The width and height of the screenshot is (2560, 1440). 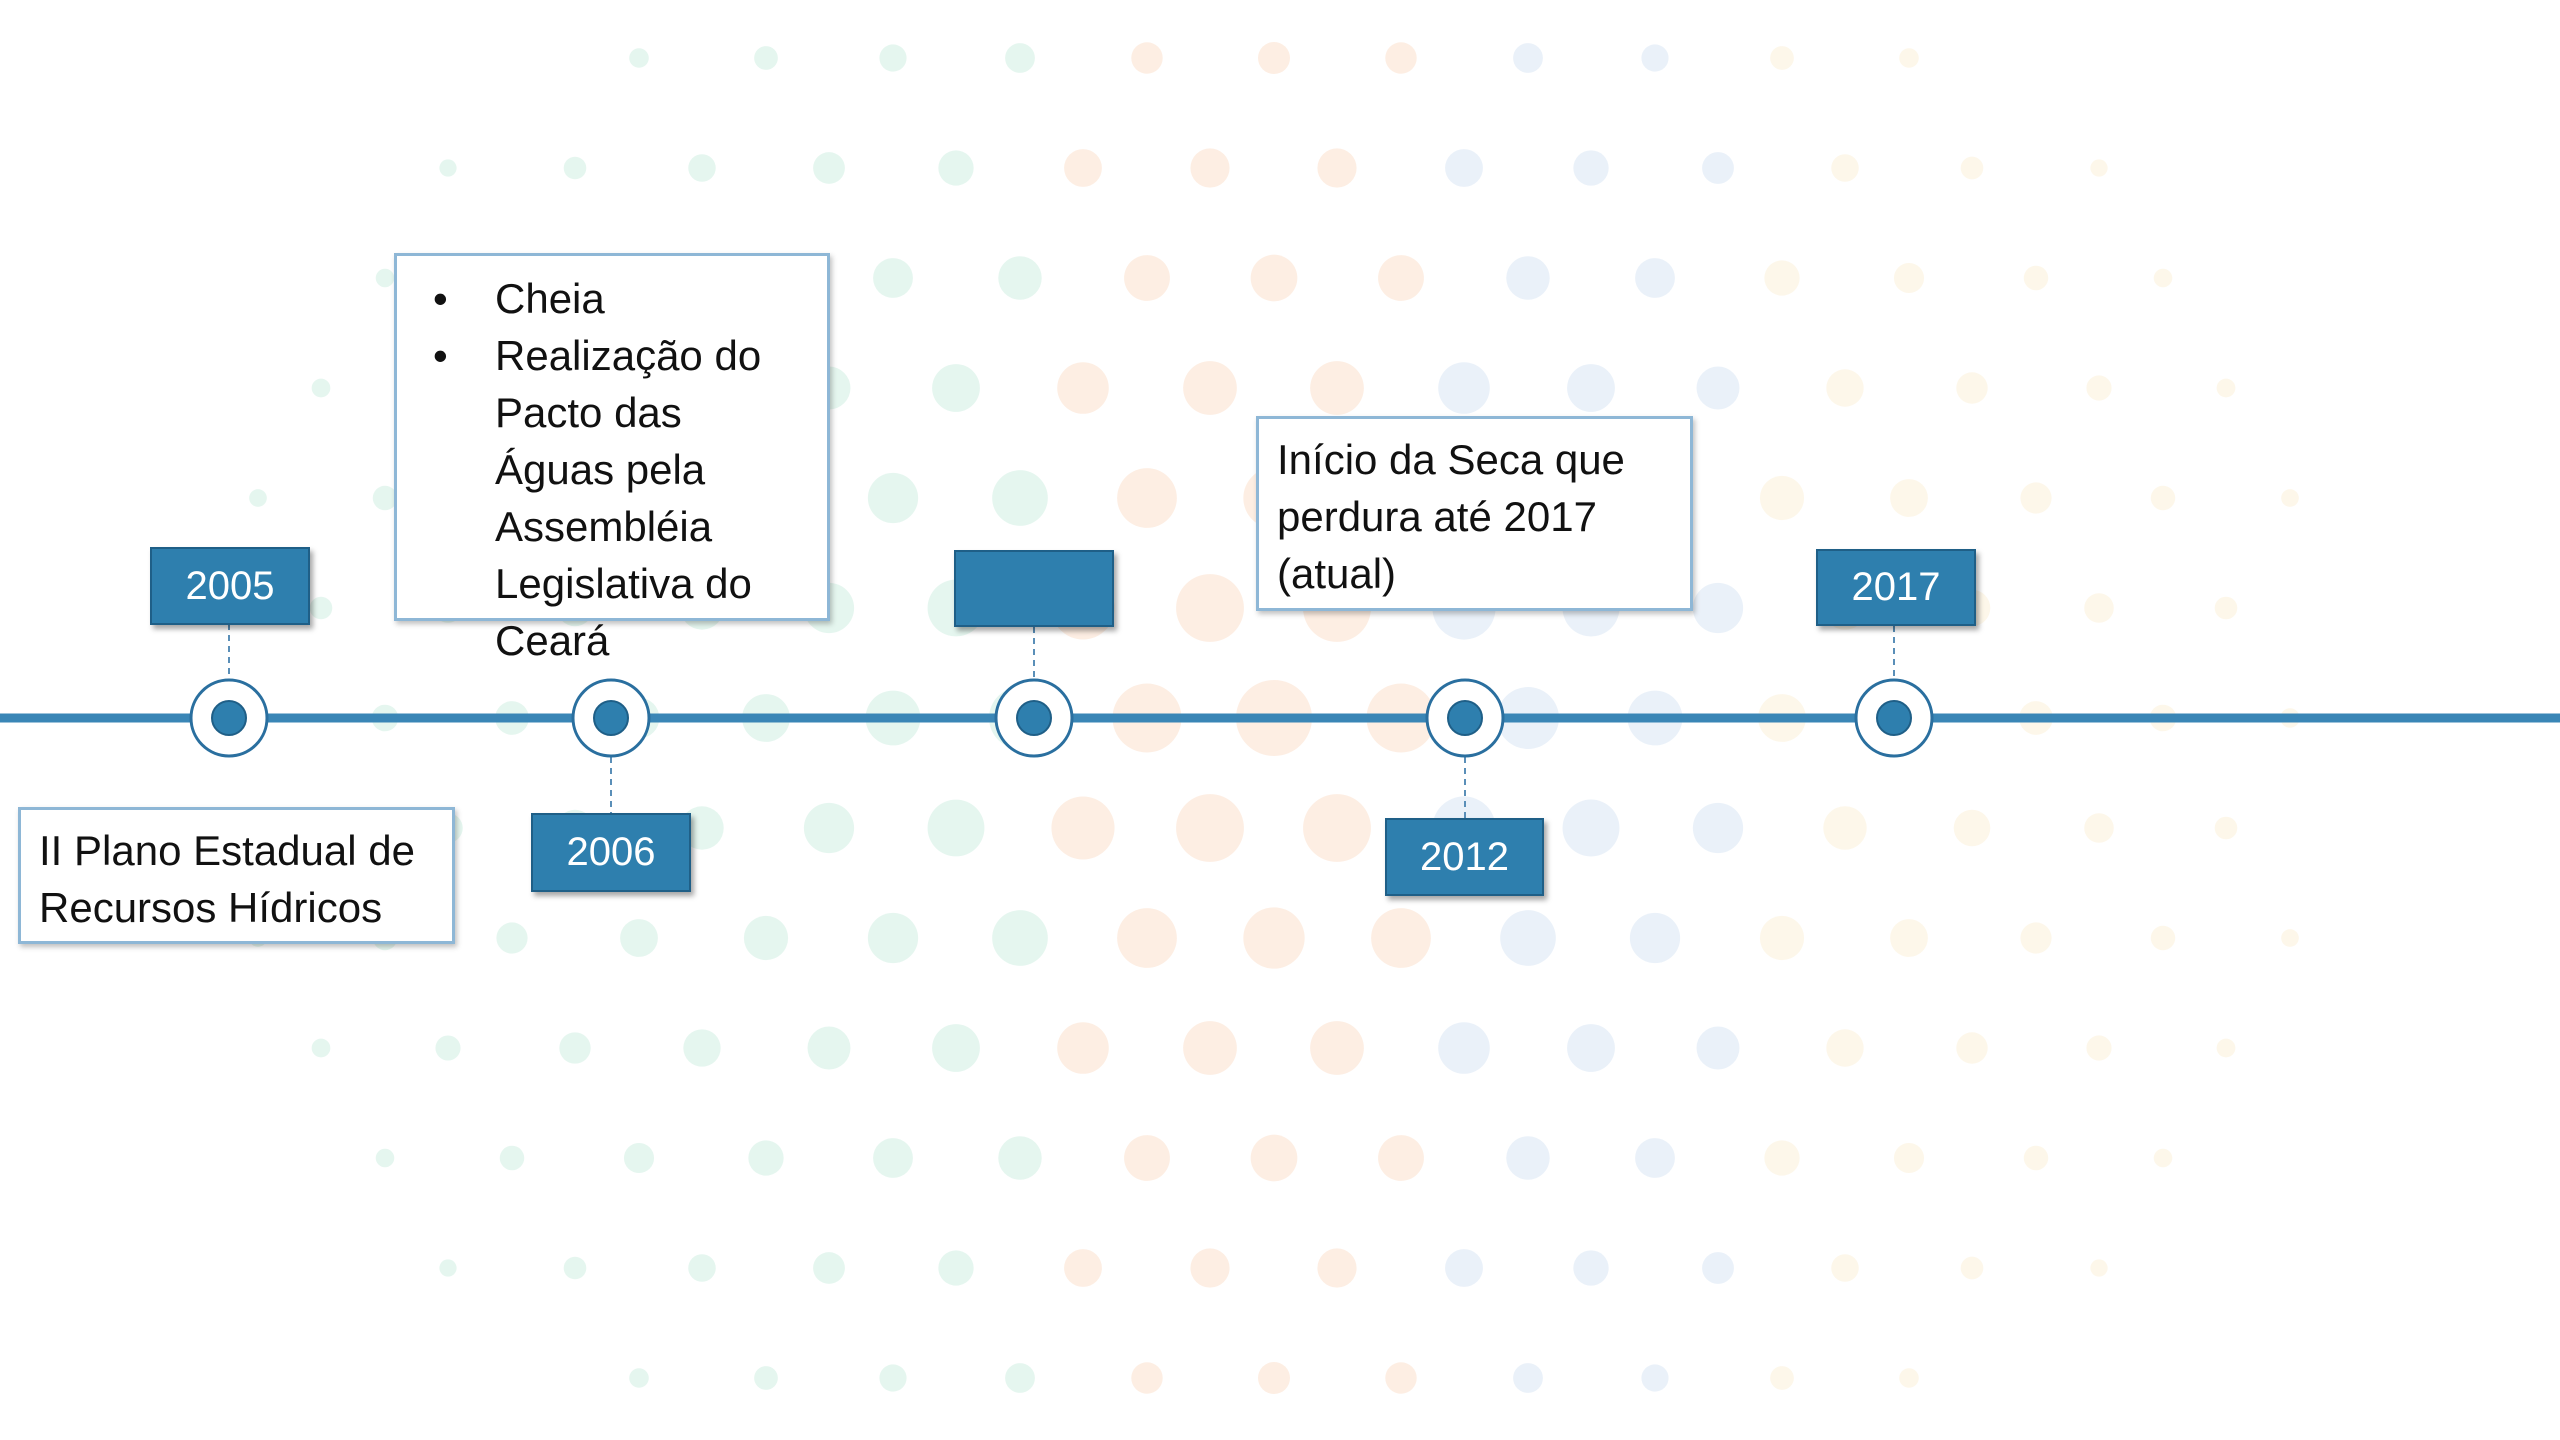 What do you see at coordinates (1464, 857) in the screenshot?
I see `year-label: 2012` at bounding box center [1464, 857].